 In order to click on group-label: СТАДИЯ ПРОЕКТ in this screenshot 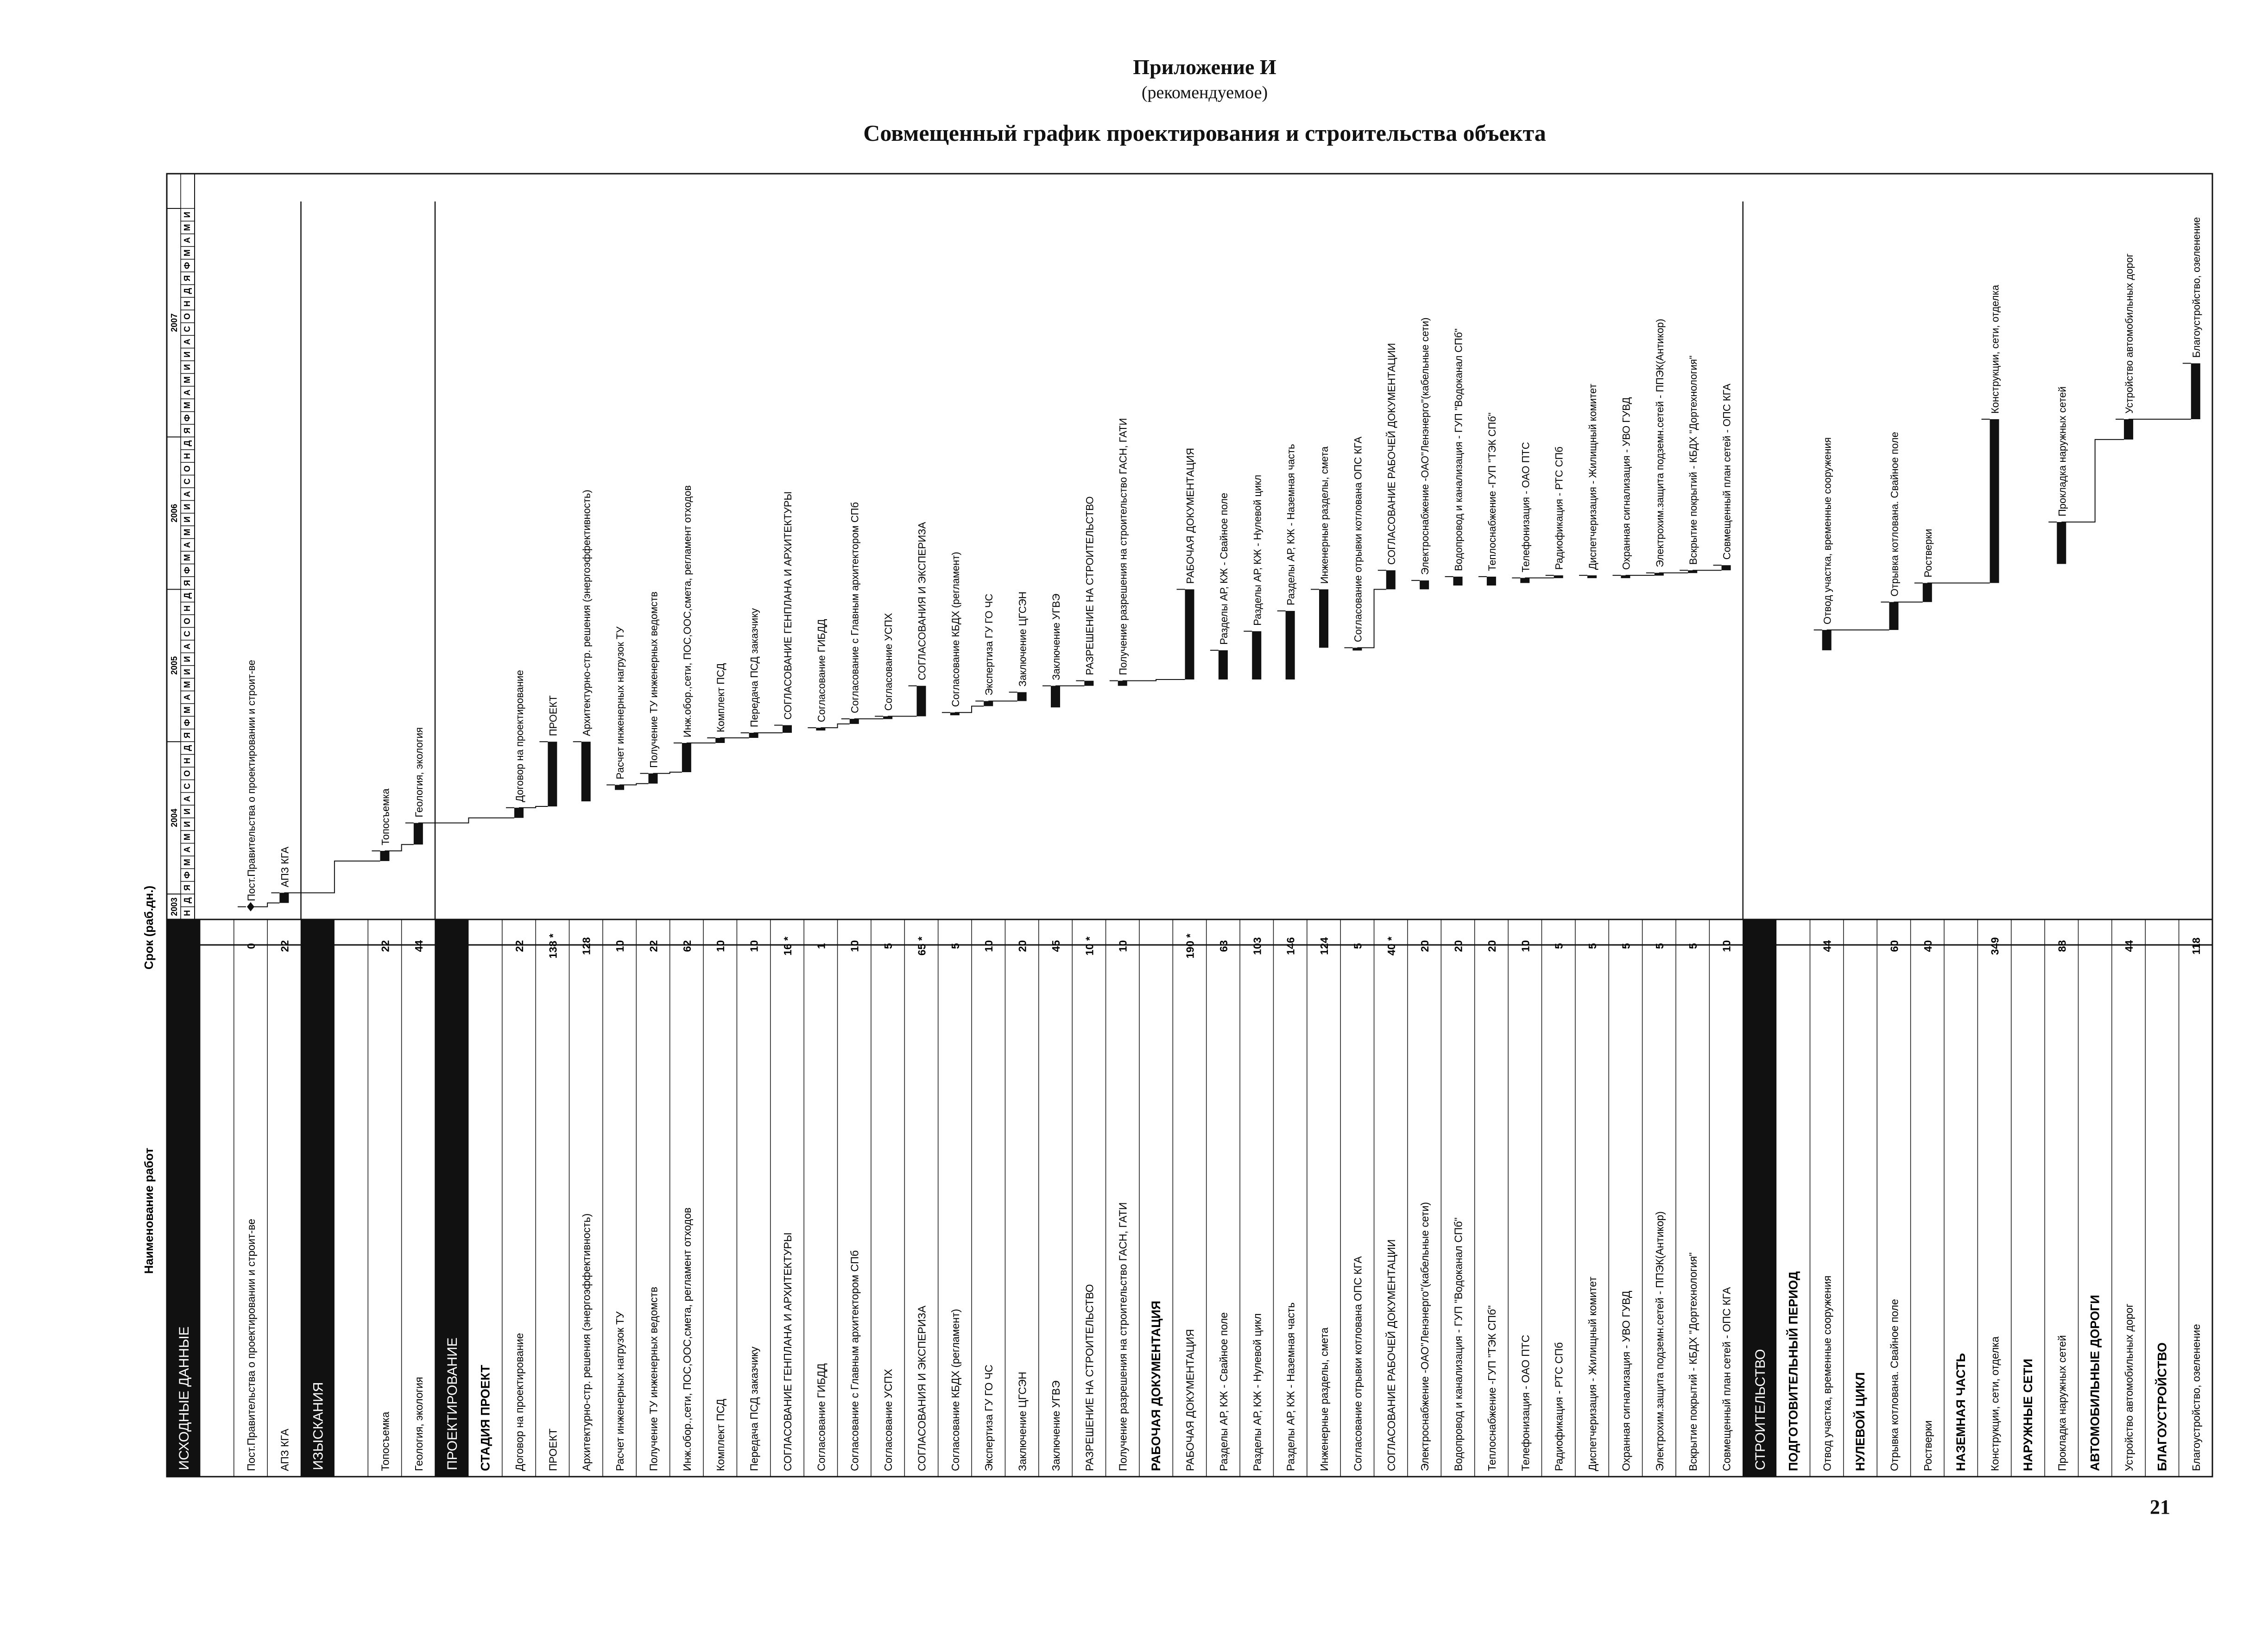, I will do `click(486, 1418)`.